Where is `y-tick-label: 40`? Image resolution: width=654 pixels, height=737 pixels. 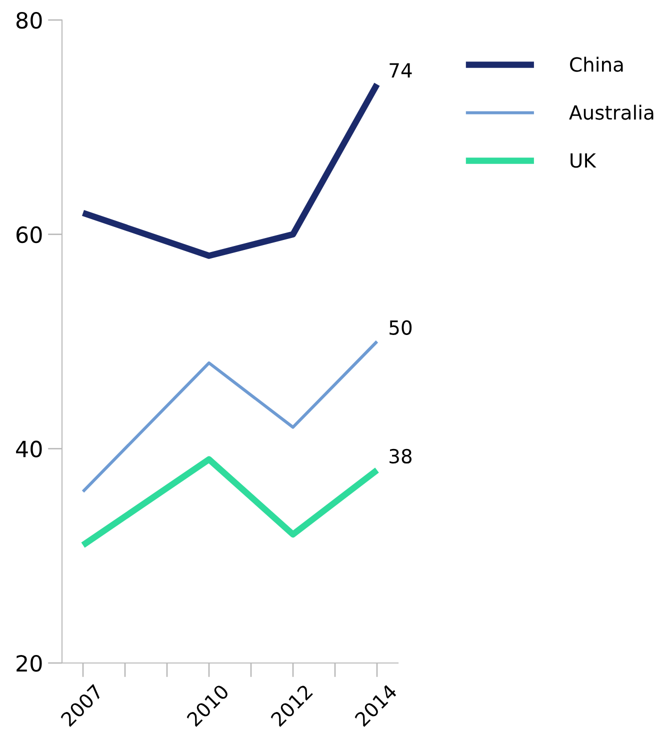
y-tick-label: 40 is located at coordinates (29, 449).